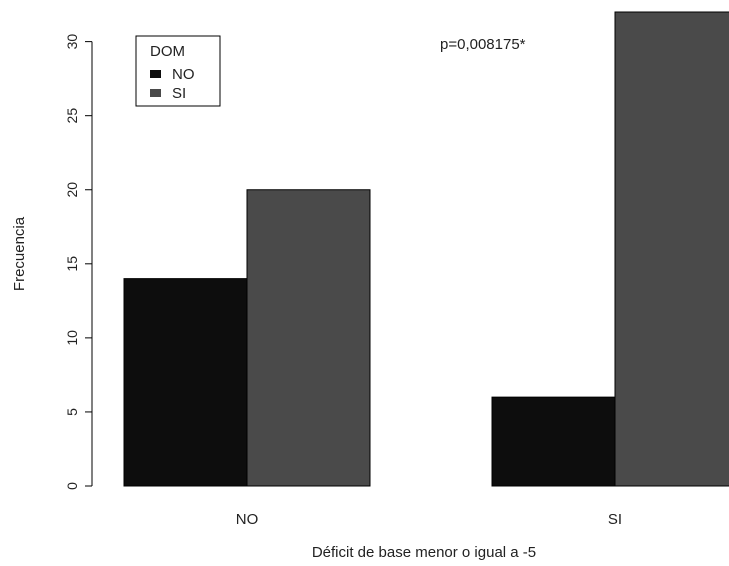 The width and height of the screenshot is (729, 566). Describe the element at coordinates (155, 74) in the screenshot. I see `legend-swatch-no` at that location.